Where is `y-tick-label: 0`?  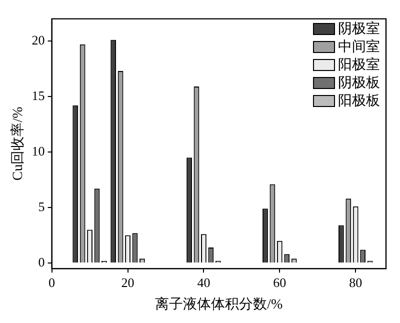 y-tick-label: 0 is located at coordinates (41, 262).